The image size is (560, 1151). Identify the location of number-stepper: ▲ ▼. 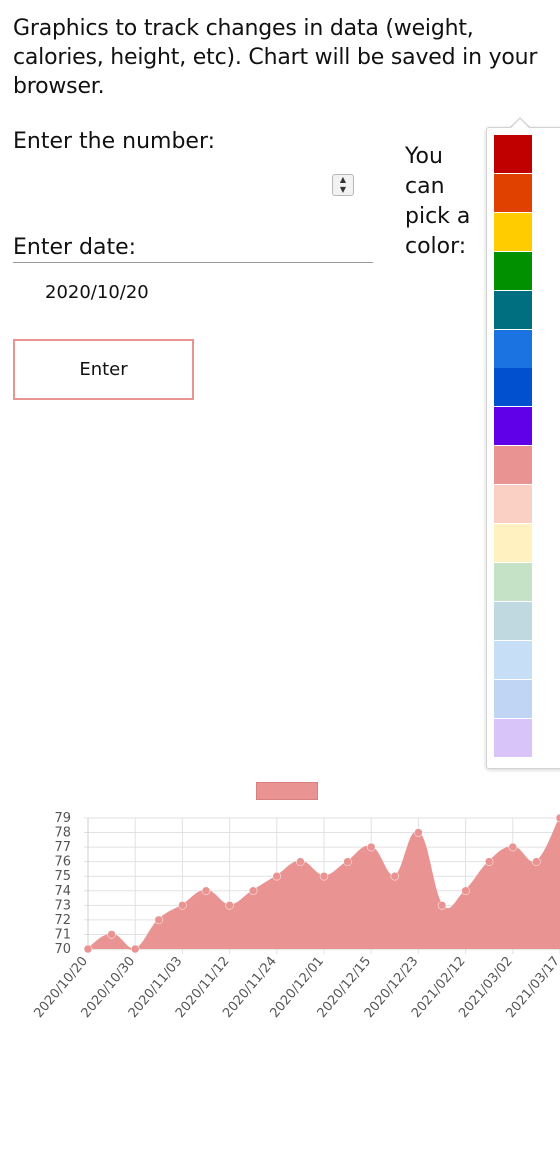
(343, 185).